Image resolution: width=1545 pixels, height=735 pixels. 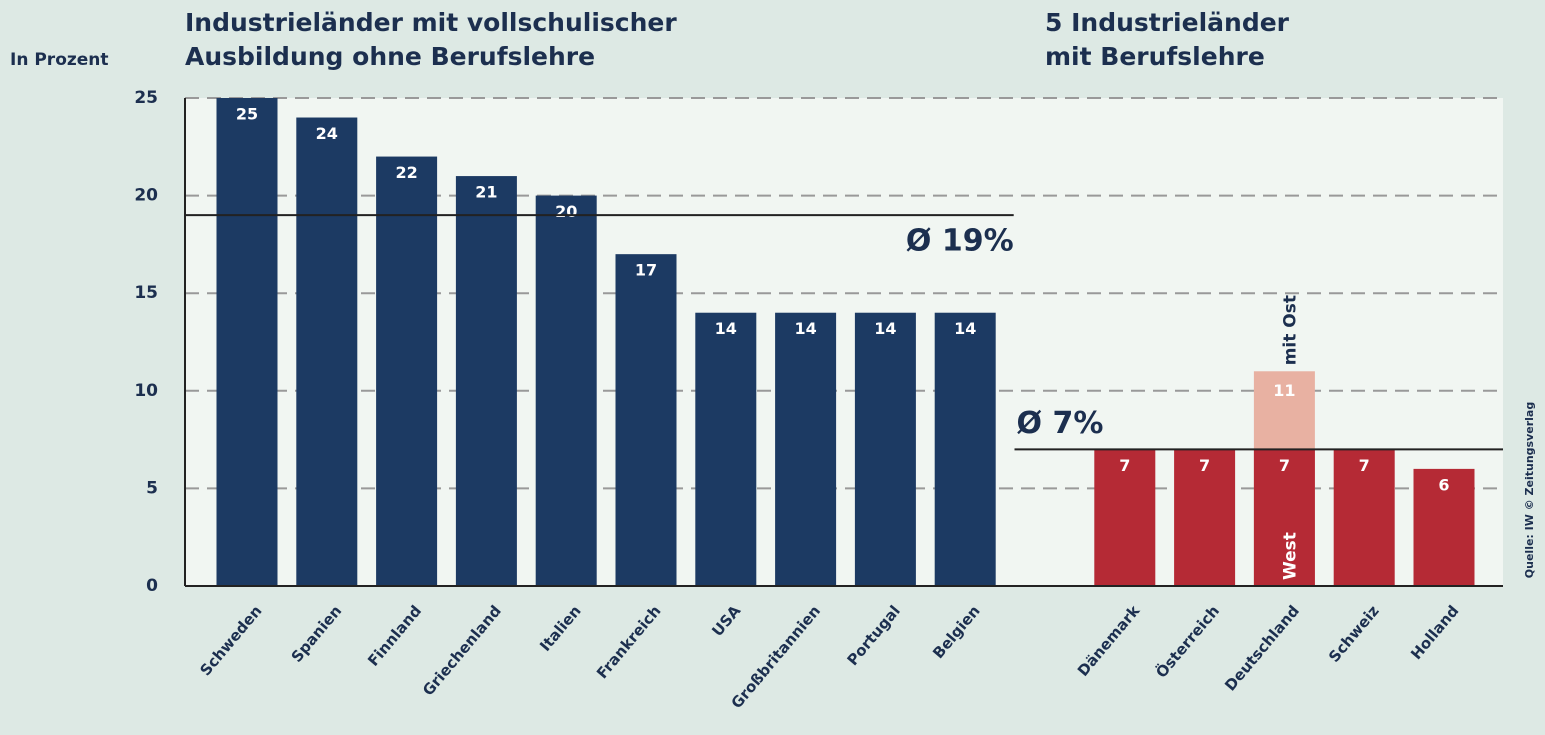 What do you see at coordinates (726, 621) in the screenshot?
I see `x-tick-label: USA` at bounding box center [726, 621].